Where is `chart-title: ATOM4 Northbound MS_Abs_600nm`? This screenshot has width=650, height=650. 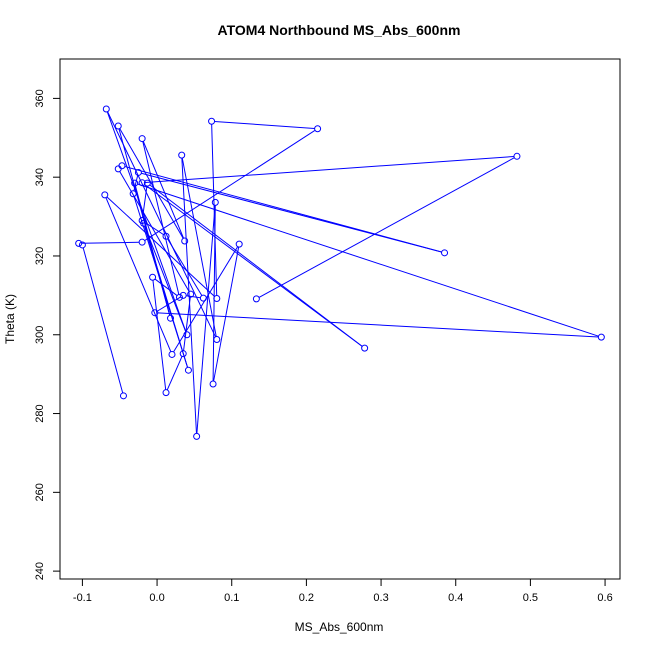
chart-title: ATOM4 Northbound MS_Abs_600nm is located at coordinates (339, 30).